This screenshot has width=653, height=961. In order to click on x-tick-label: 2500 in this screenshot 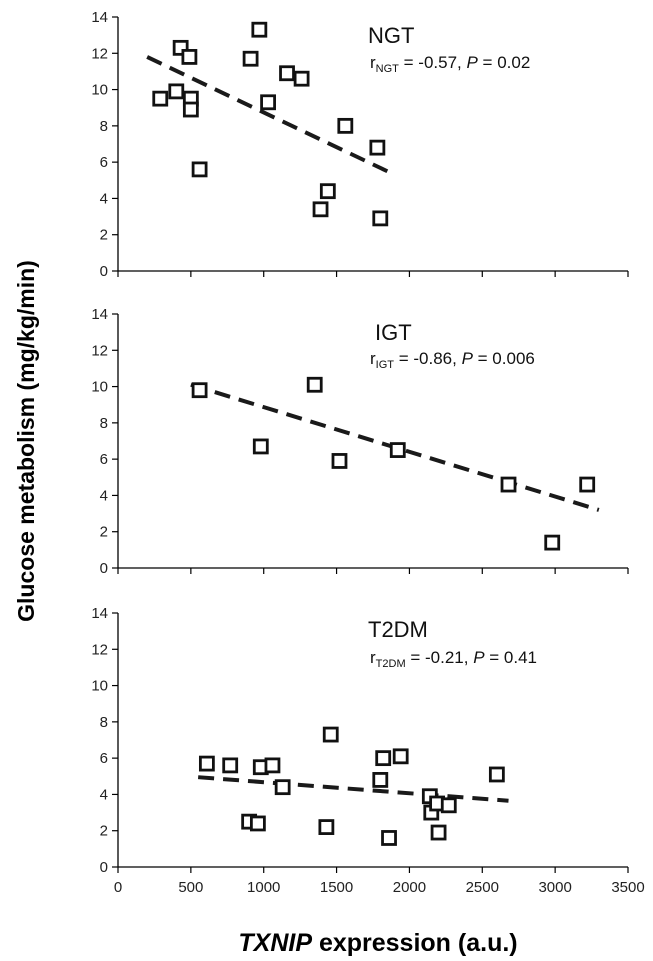, I will do `click(482, 887)`.